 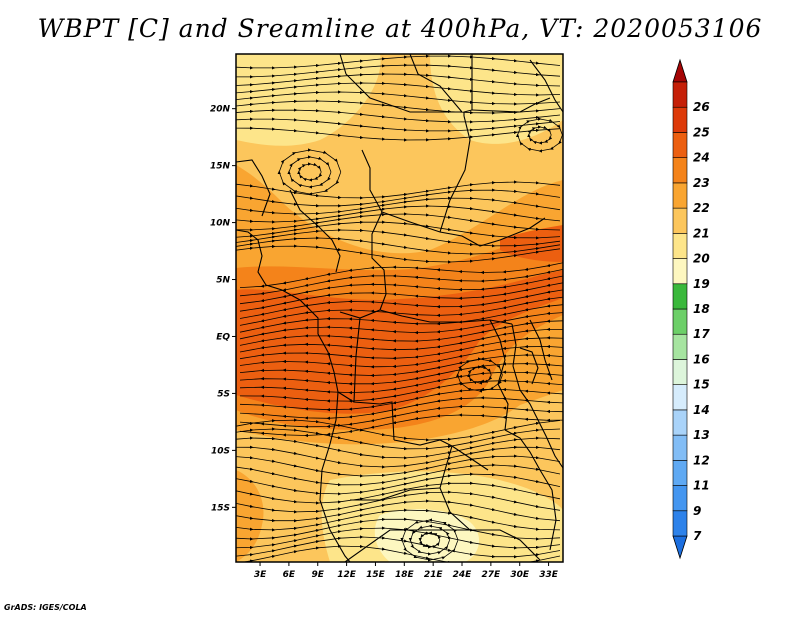 What do you see at coordinates (520, 575) in the screenshot?
I see `lon-tick-label: 30E` at bounding box center [520, 575].